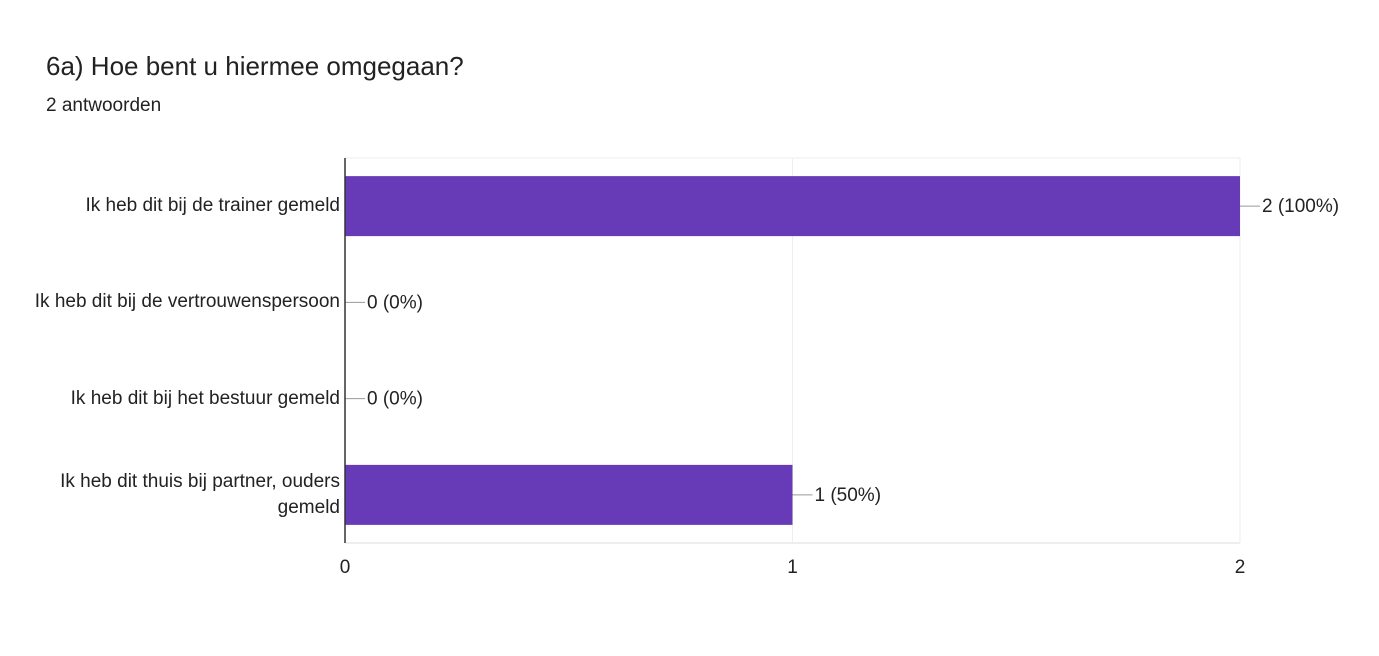 This screenshot has width=1379, height=656. What do you see at coordinates (1300, 206) in the screenshot?
I see `data-label: 2 (100%)` at bounding box center [1300, 206].